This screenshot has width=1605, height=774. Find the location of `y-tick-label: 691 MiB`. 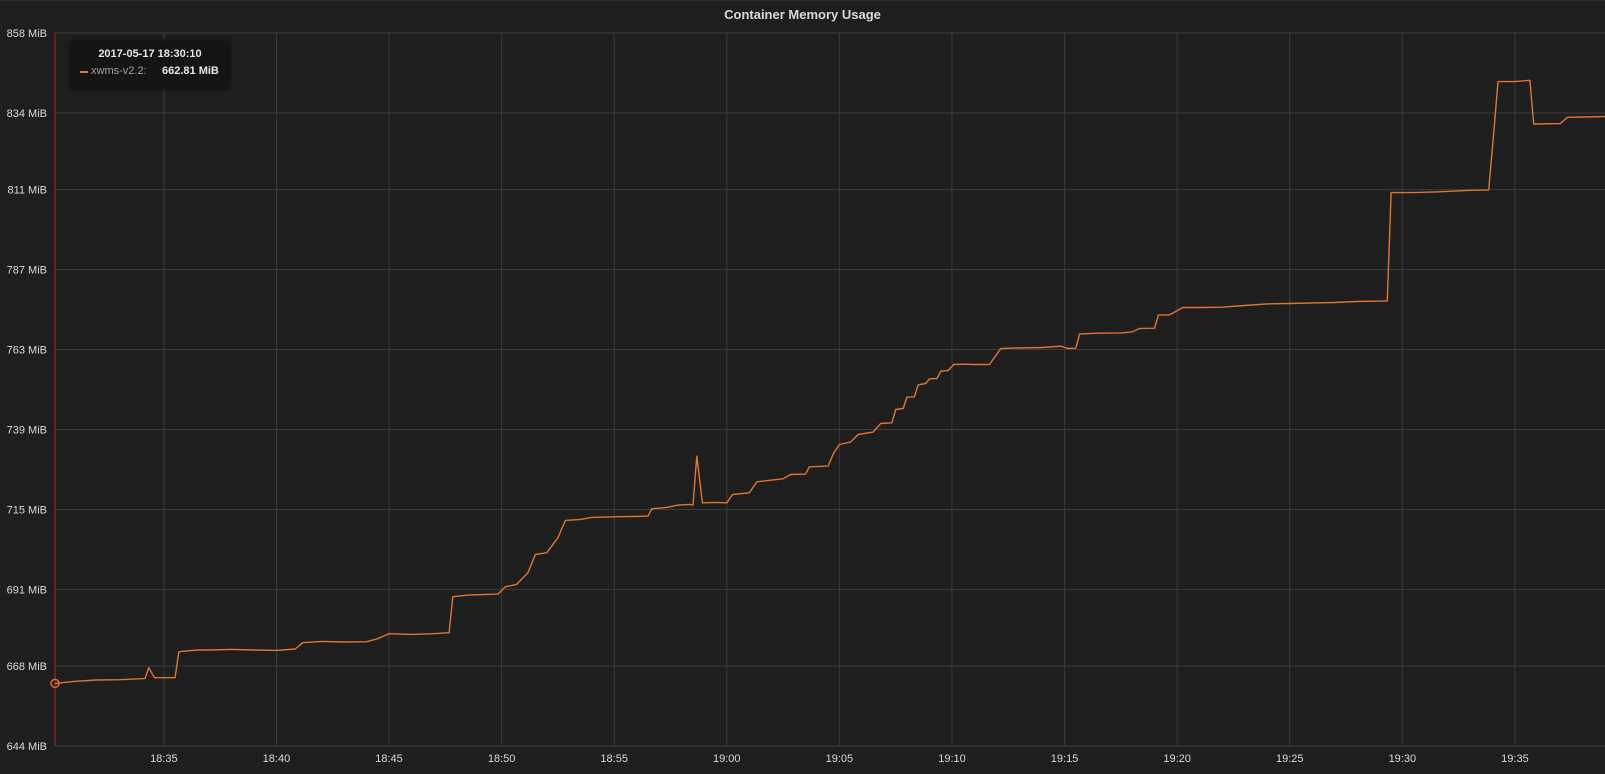

y-tick-label: 691 MiB is located at coordinates (27, 590).